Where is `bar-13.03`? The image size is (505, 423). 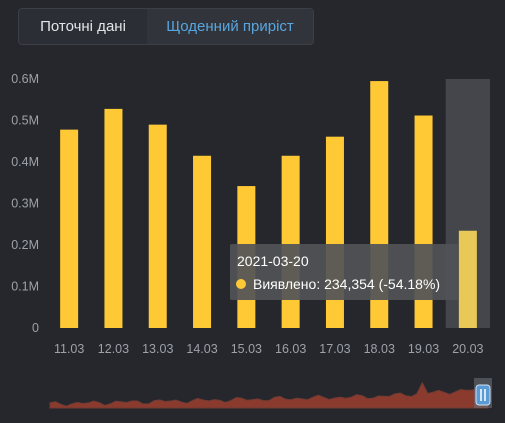
bar-13.03 is located at coordinates (157, 226).